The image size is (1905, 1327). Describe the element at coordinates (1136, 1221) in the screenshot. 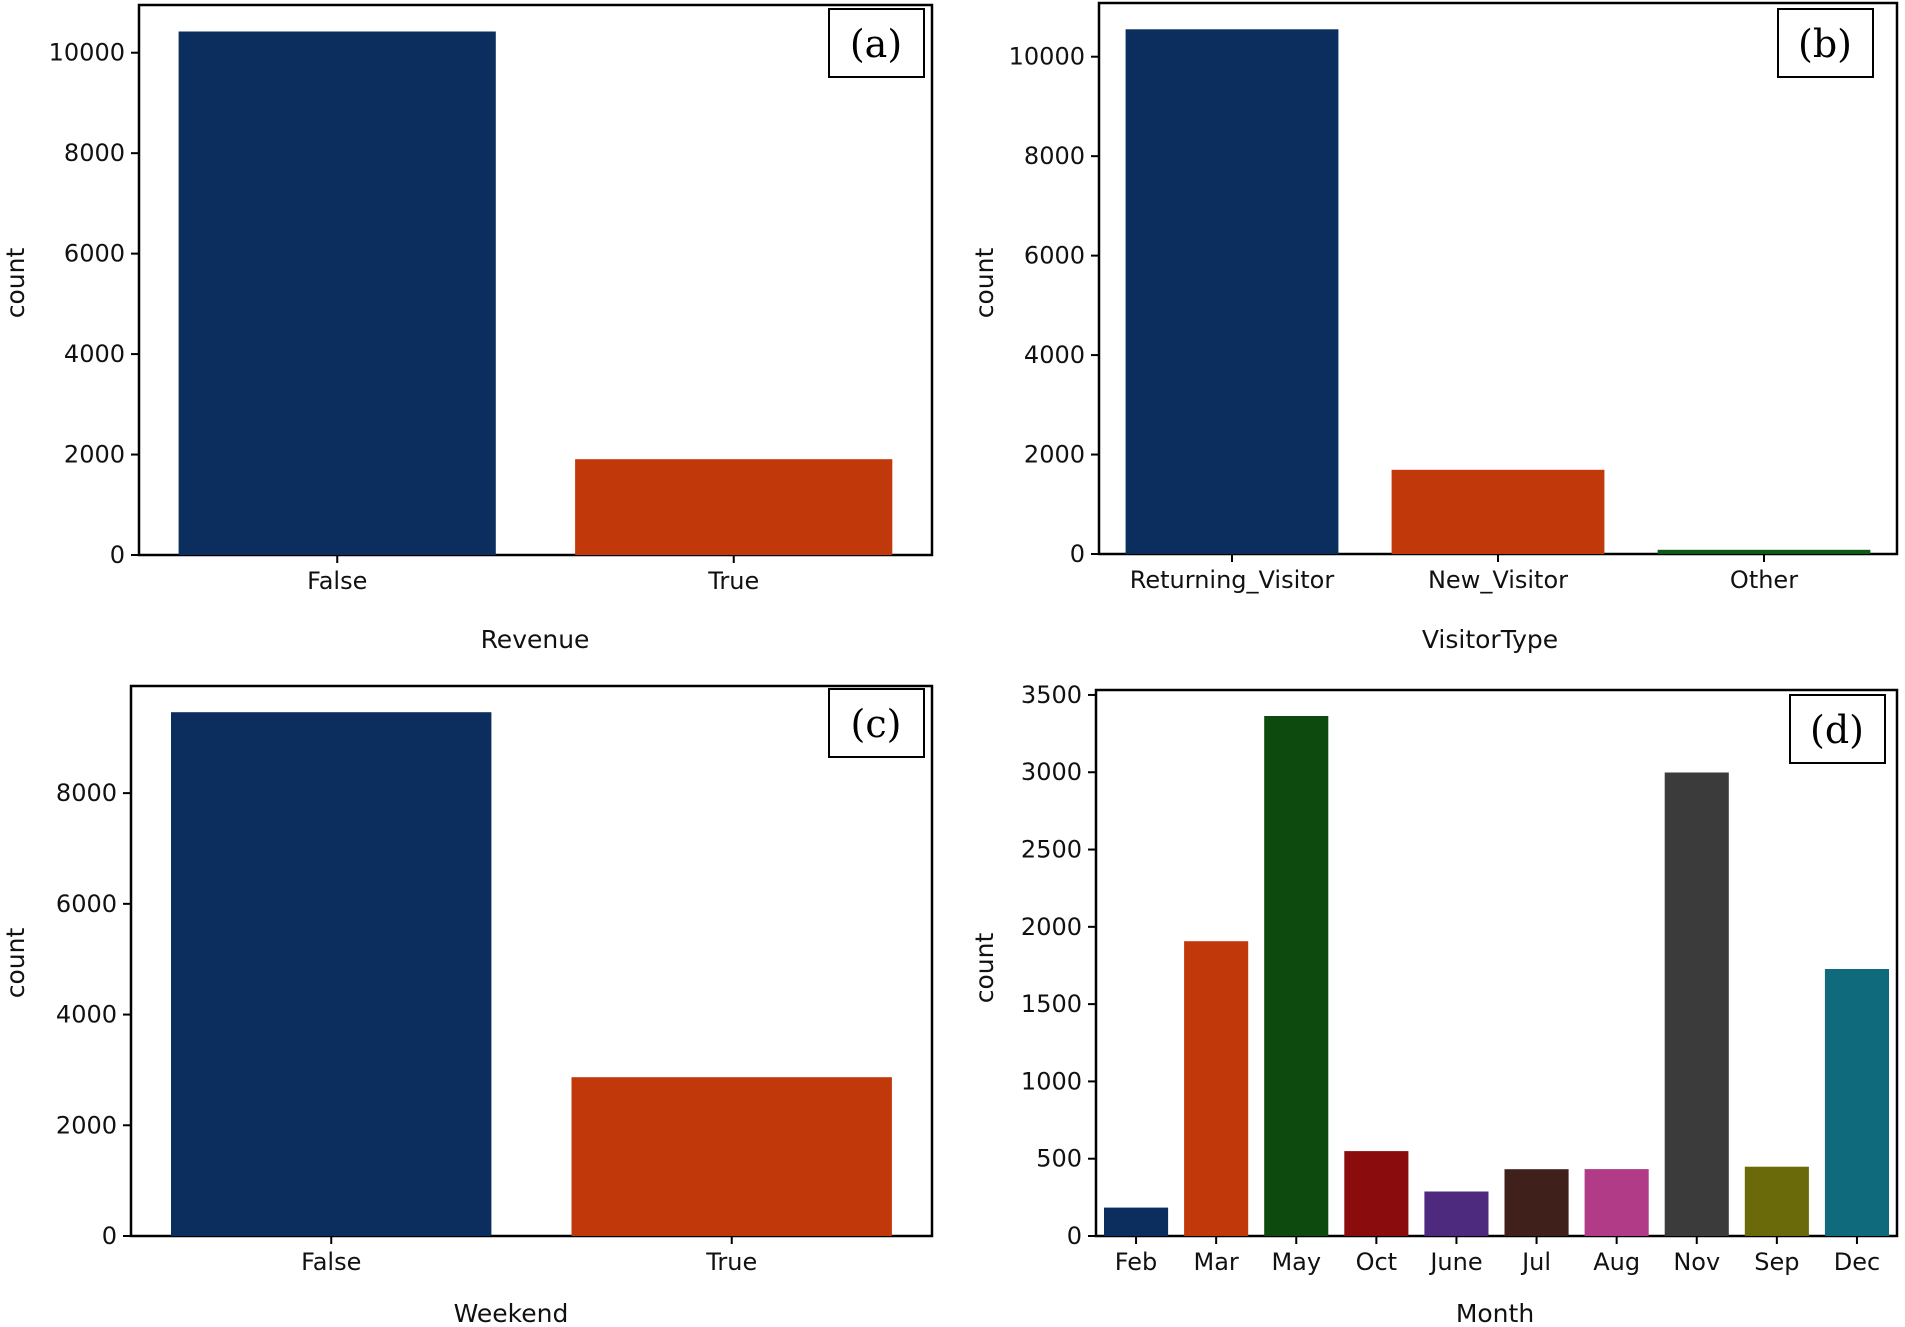

I see `bar-feb` at that location.